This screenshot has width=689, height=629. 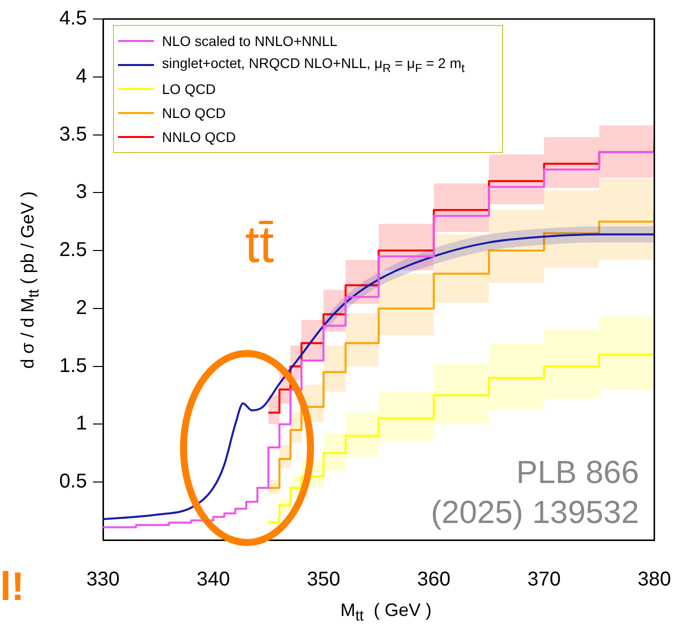 I want to click on legend-label: NNLO QCD, so click(x=199, y=137).